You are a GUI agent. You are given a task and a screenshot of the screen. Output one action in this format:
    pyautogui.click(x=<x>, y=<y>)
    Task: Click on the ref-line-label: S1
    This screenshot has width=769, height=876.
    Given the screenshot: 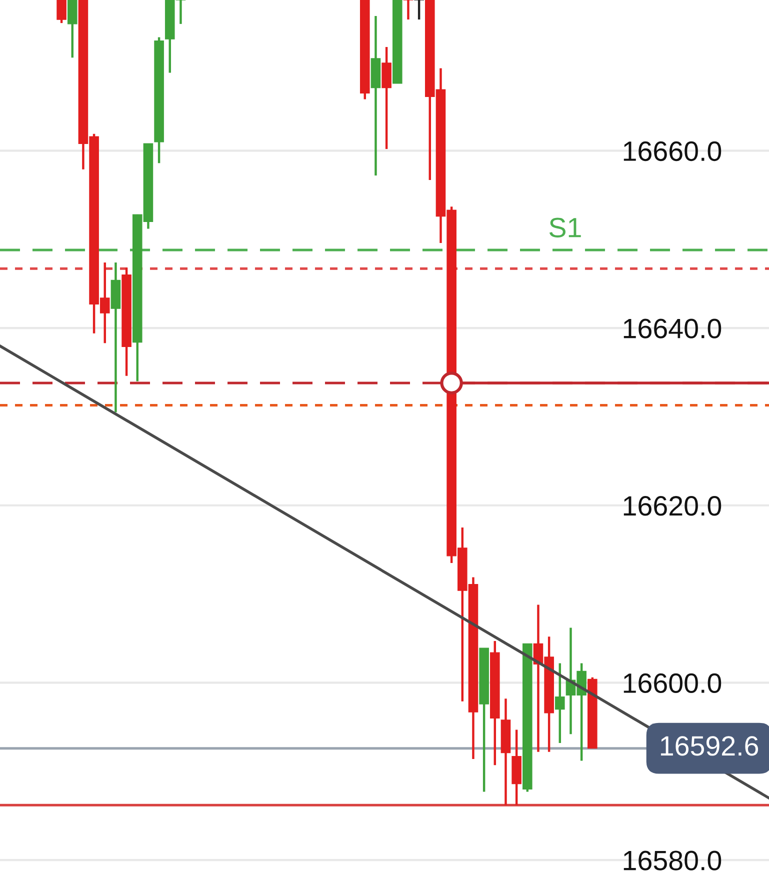 What is the action you would take?
    pyautogui.click(x=565, y=228)
    